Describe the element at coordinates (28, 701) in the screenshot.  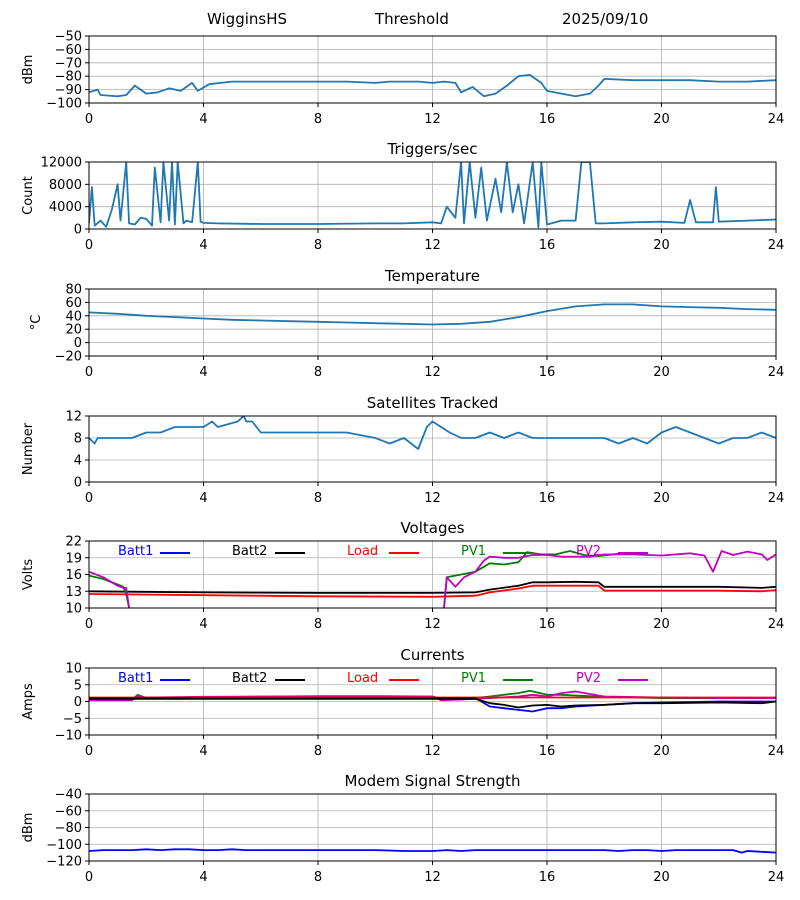
I see `currents-ylabel: Amps` at that location.